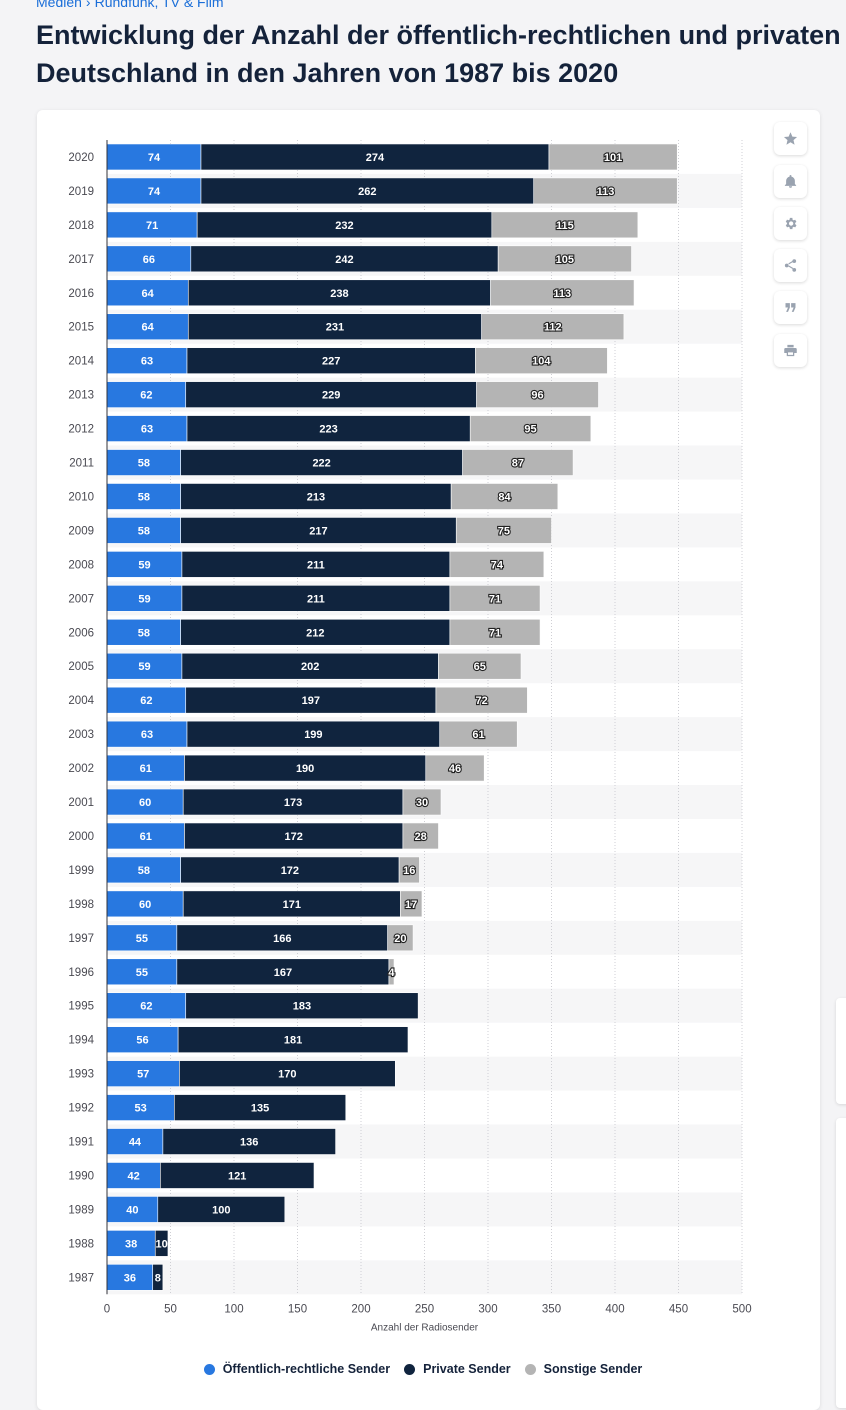 This screenshot has height=1410, width=846. What do you see at coordinates (221, 1210) in the screenshot?
I see `data-label: 100` at bounding box center [221, 1210].